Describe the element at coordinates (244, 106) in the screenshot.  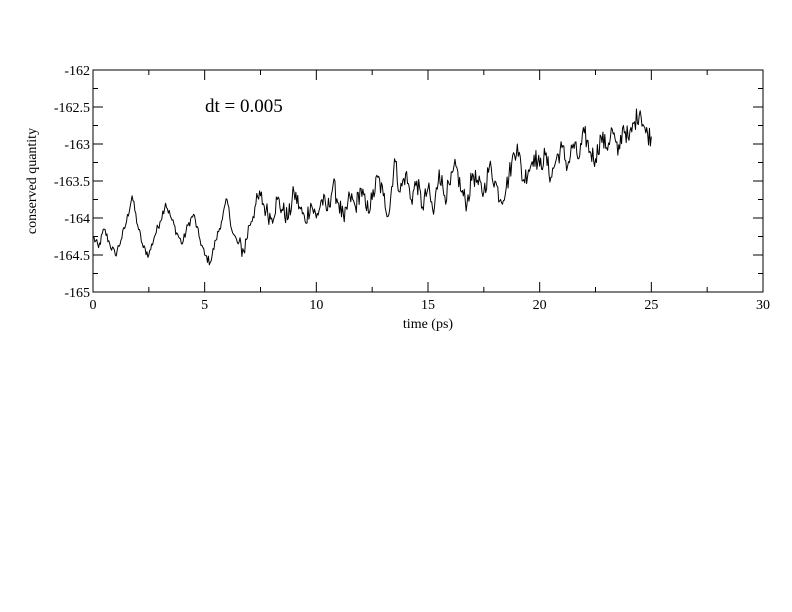
I see `annotation-dt: dt = 0.005` at that location.